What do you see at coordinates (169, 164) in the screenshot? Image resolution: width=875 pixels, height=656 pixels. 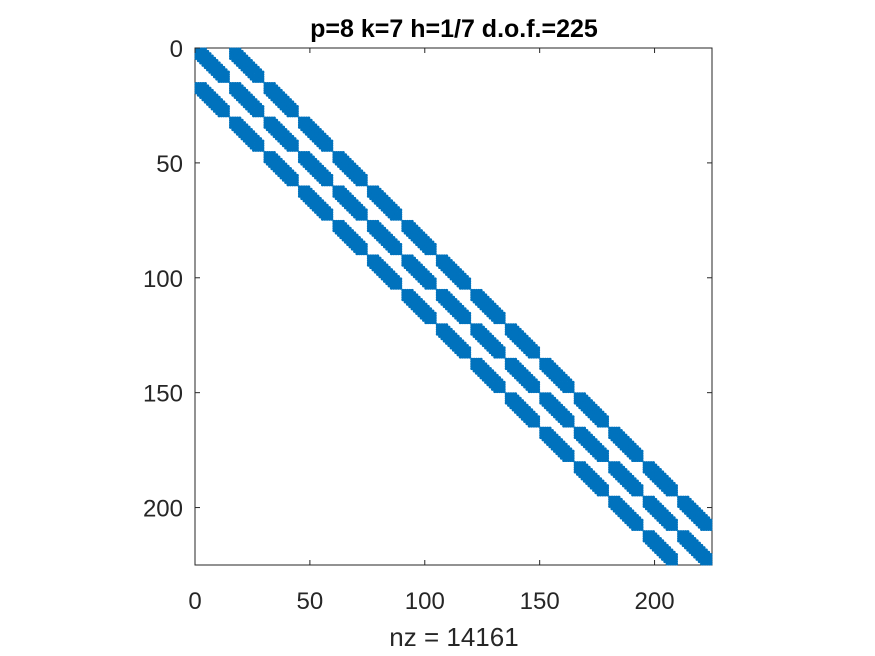 I see `y-tick-label: 50` at bounding box center [169, 164].